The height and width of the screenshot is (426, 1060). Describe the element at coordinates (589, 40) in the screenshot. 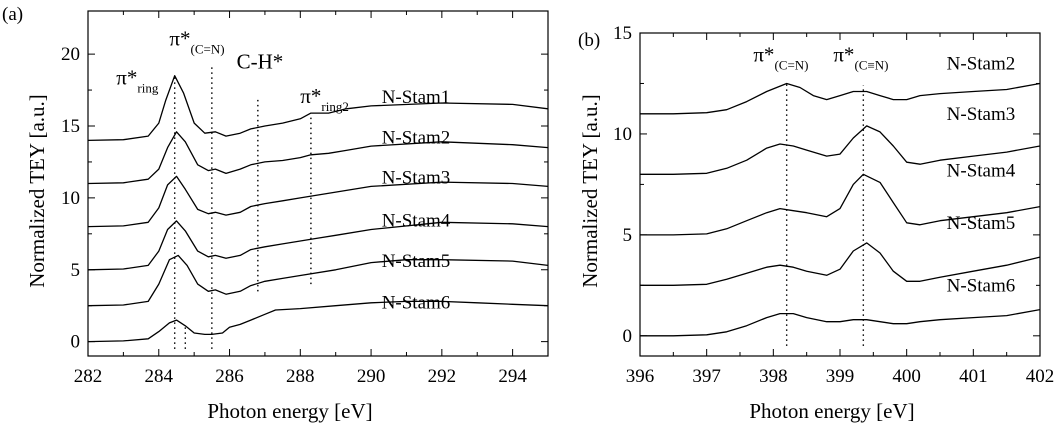

I see `panel-b-letter: (b)` at that location.